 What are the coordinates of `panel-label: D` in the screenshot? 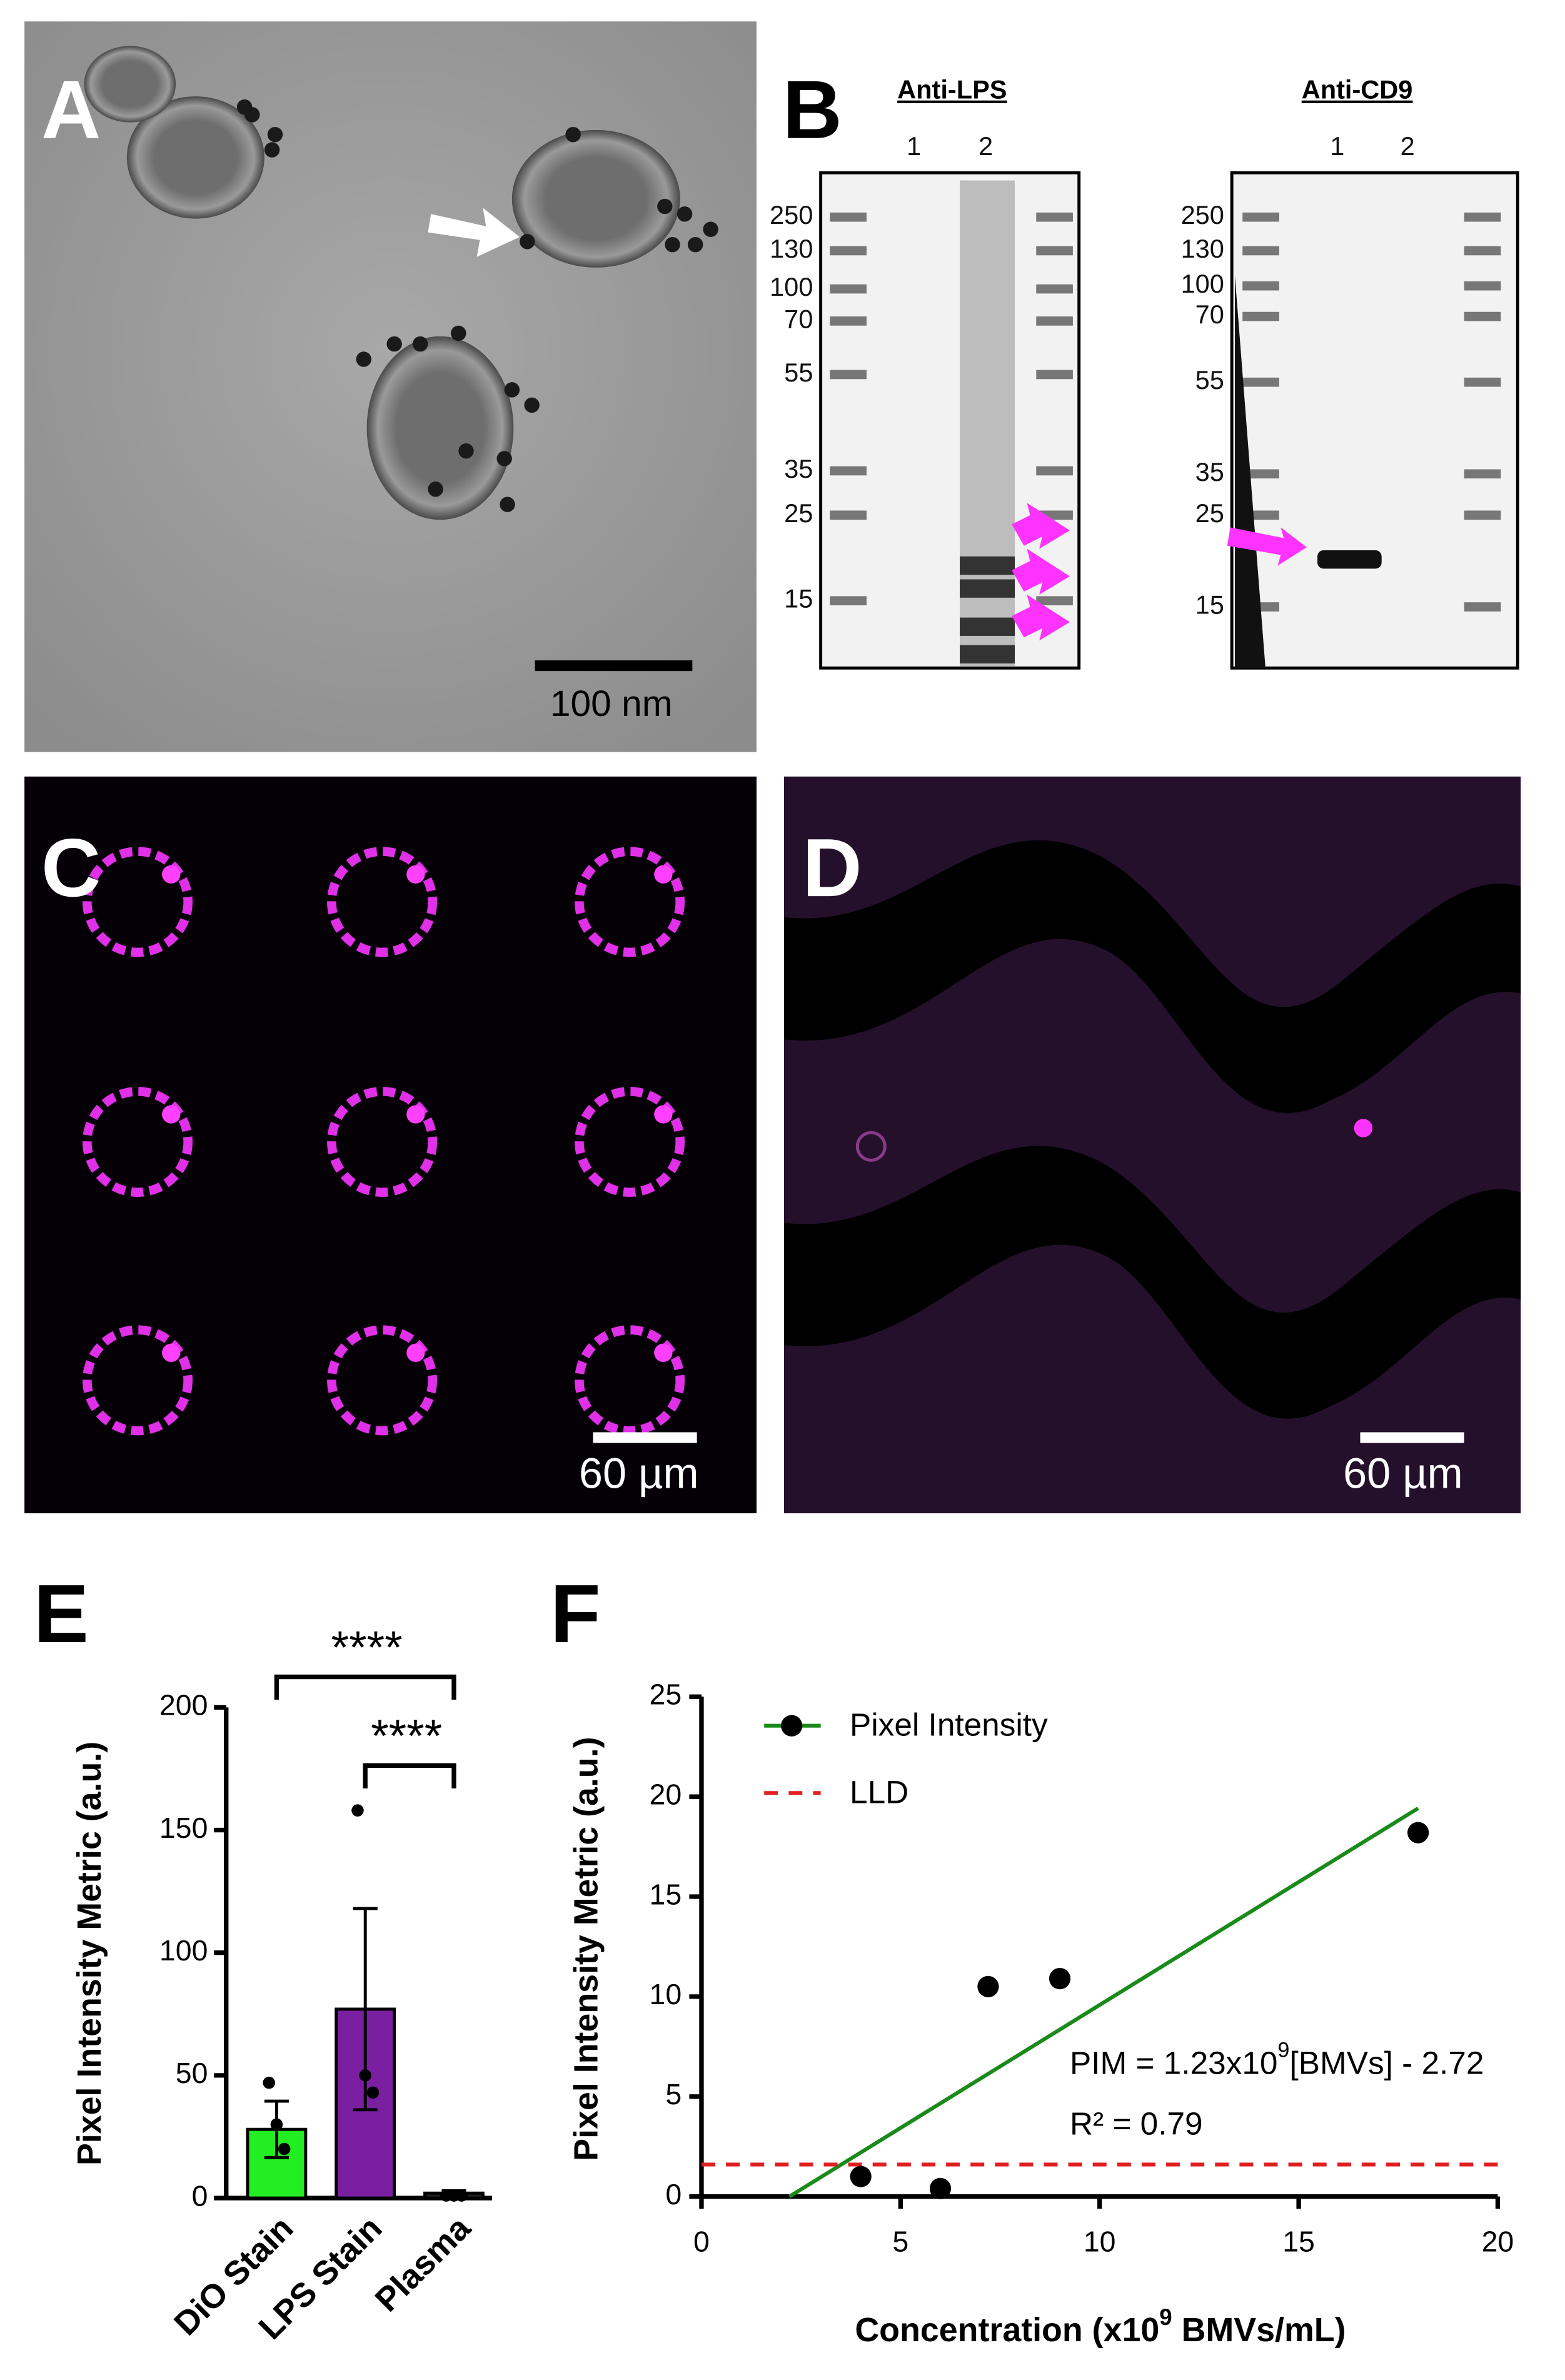 It's located at (832, 868).